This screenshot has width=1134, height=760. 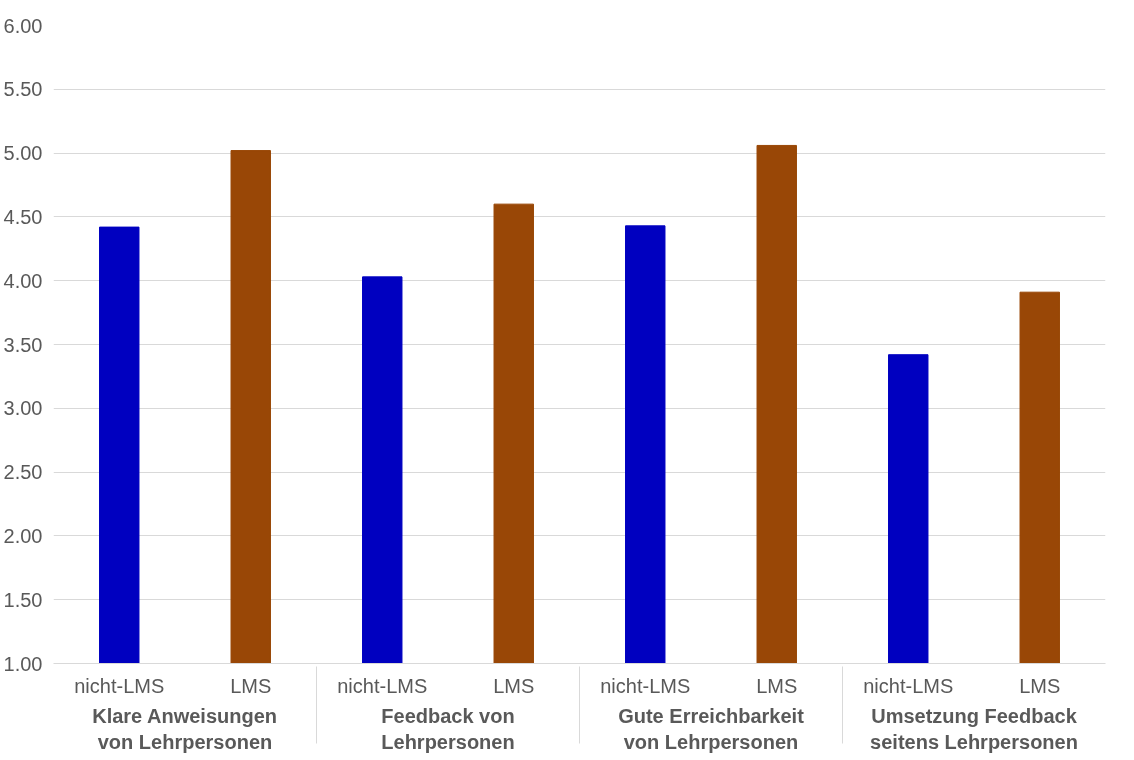 What do you see at coordinates (23, 472) in the screenshot?
I see `y-tick-label: 2.50` at bounding box center [23, 472].